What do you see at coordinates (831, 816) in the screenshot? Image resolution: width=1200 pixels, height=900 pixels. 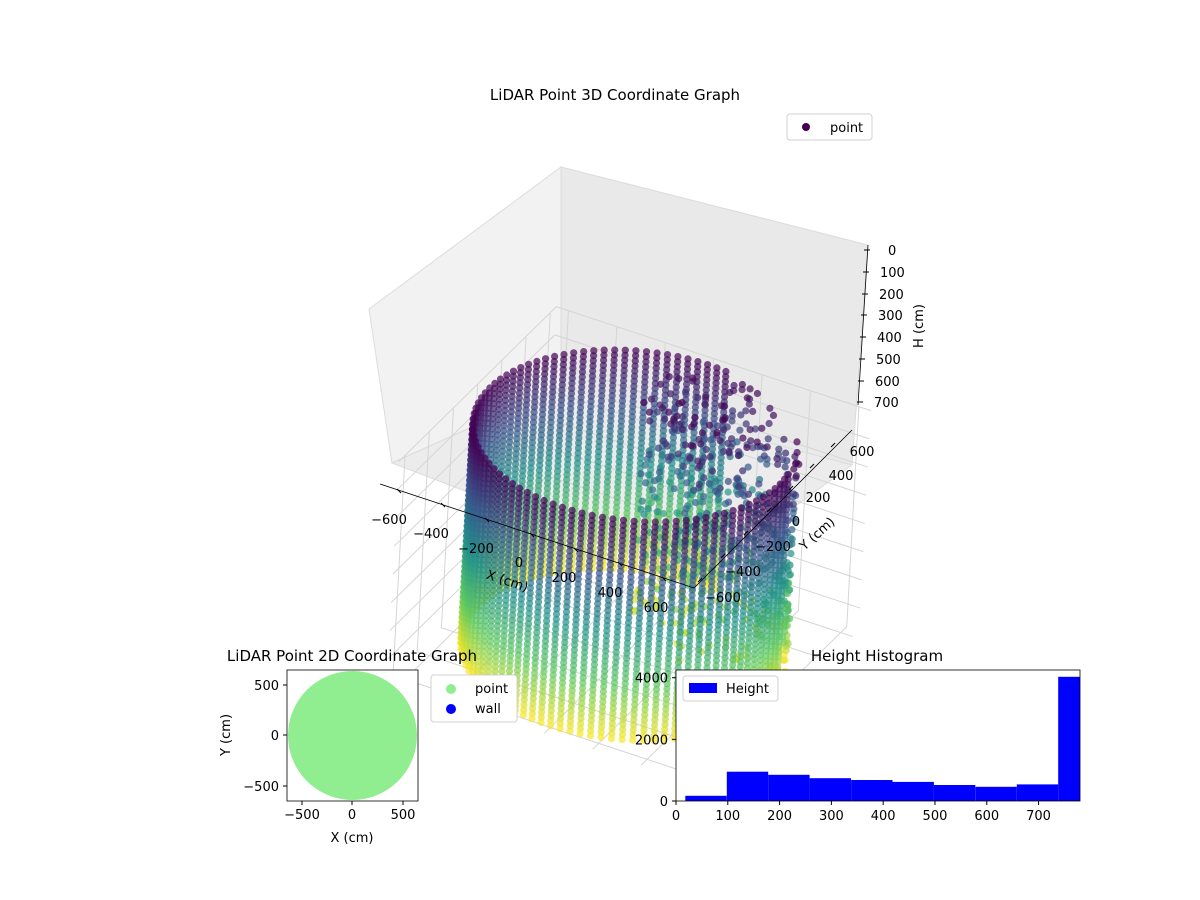 I see `x-tick-histogram-label: 300` at bounding box center [831, 816].